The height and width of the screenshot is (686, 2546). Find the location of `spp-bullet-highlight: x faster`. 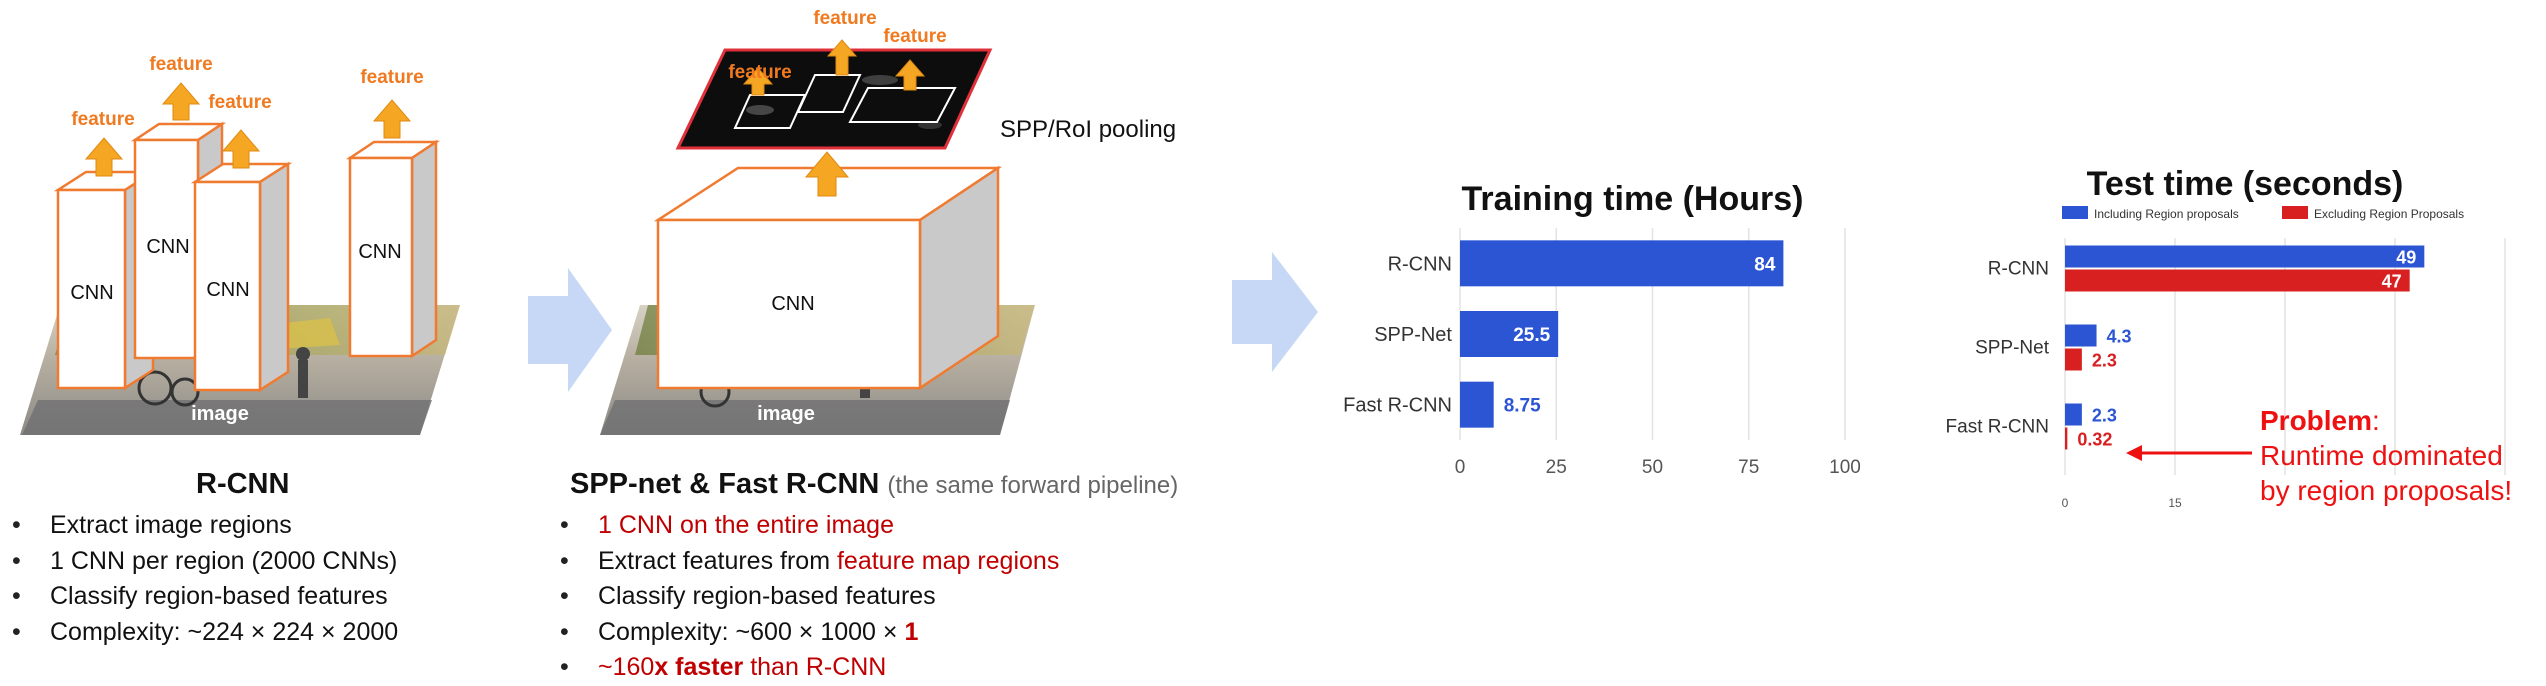

spp-bullet-highlight: x faster is located at coordinates (699, 667).